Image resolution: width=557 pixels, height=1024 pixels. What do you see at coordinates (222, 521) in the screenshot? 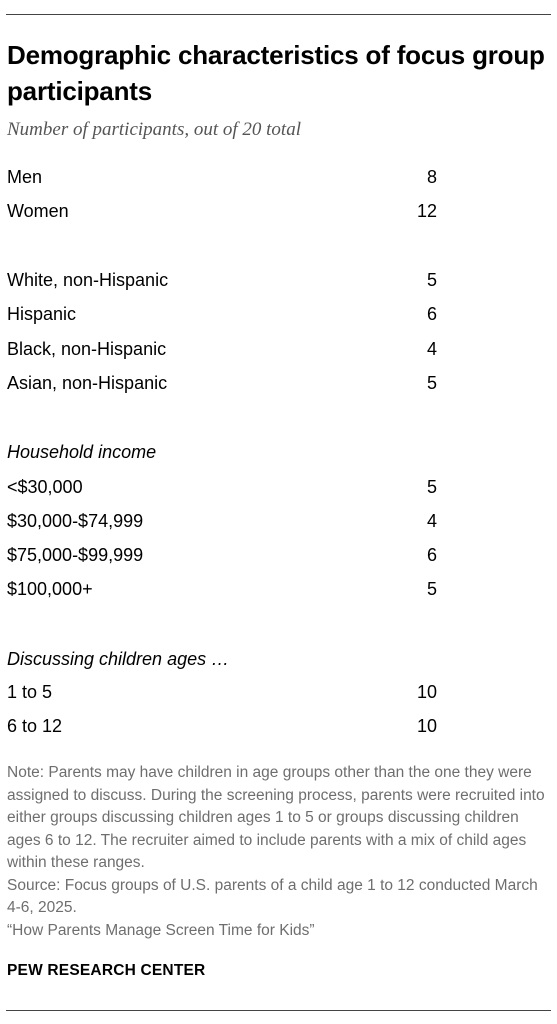
I see `table-row-income-30k-75k: $30,000-$74,999 4` at bounding box center [222, 521].